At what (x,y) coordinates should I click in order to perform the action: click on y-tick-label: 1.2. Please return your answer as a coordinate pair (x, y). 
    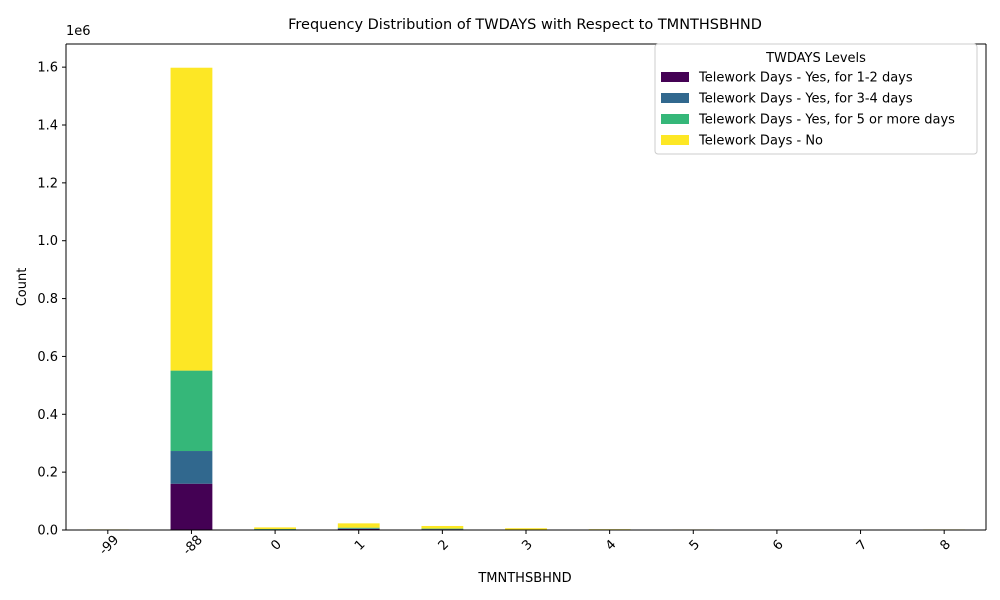
    Looking at the image, I should click on (47, 183).